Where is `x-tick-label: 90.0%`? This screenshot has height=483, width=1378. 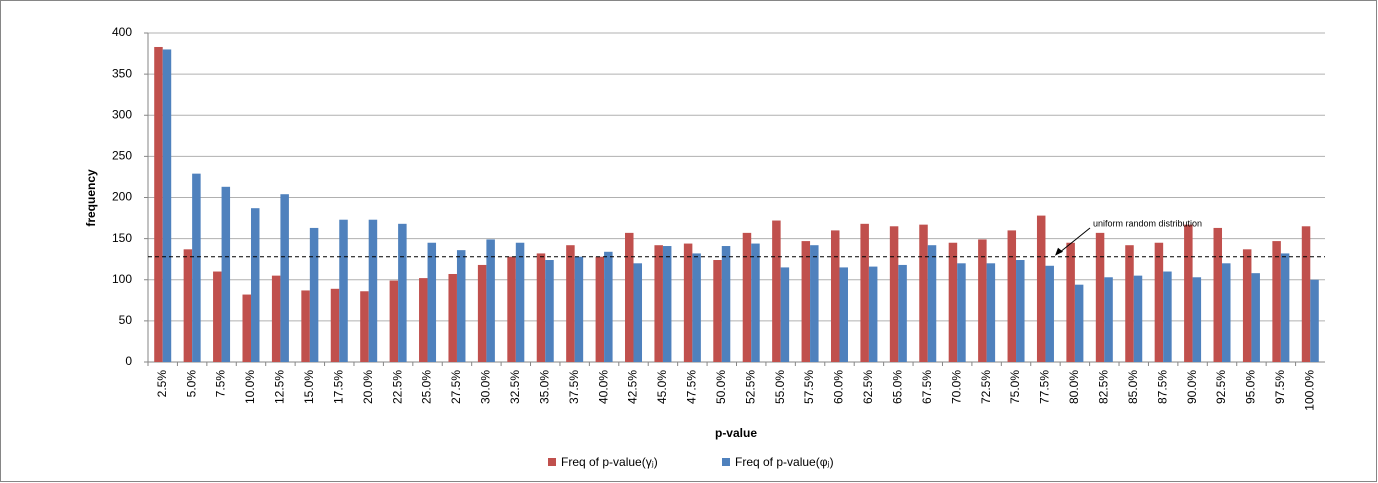
x-tick-label: 90.0% is located at coordinates (1192, 387).